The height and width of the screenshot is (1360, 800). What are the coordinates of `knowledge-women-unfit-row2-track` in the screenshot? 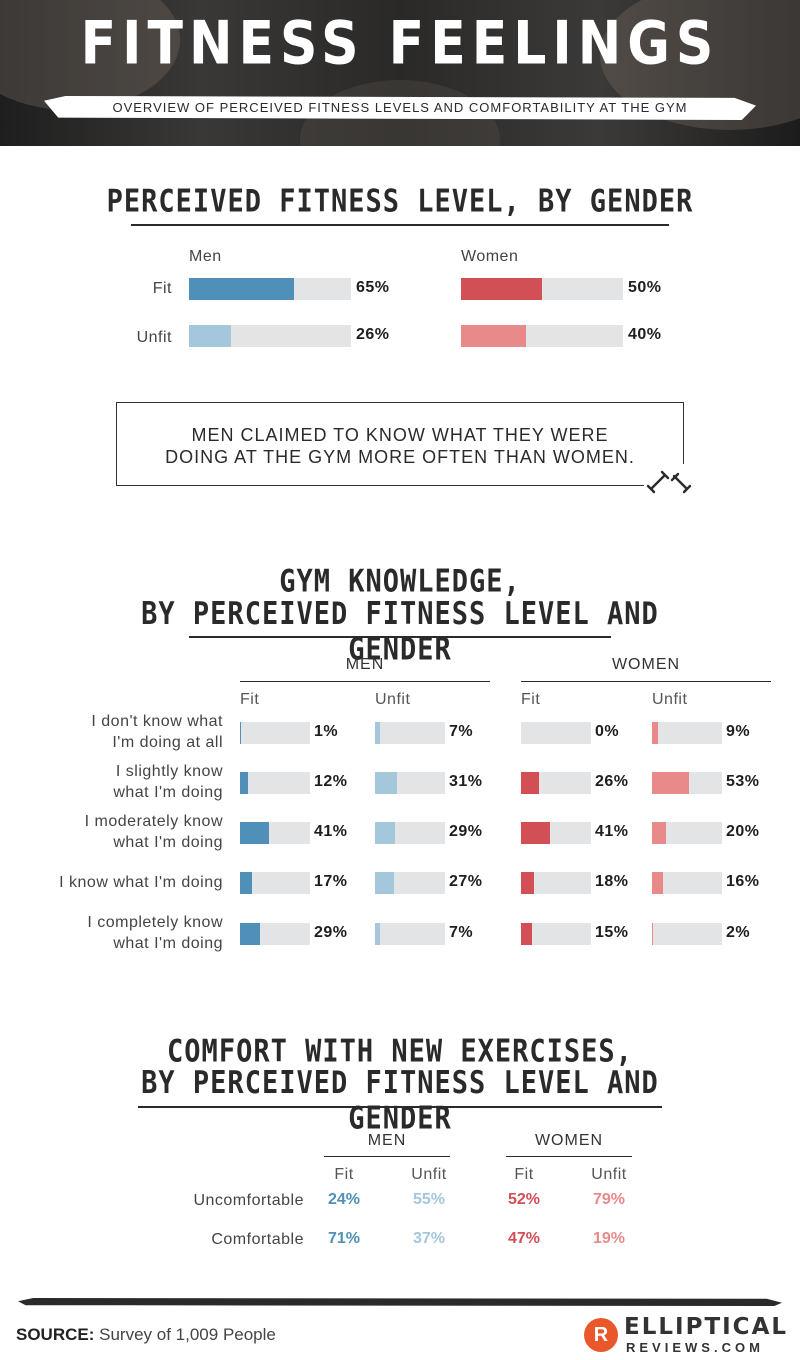 It's located at (687, 783).